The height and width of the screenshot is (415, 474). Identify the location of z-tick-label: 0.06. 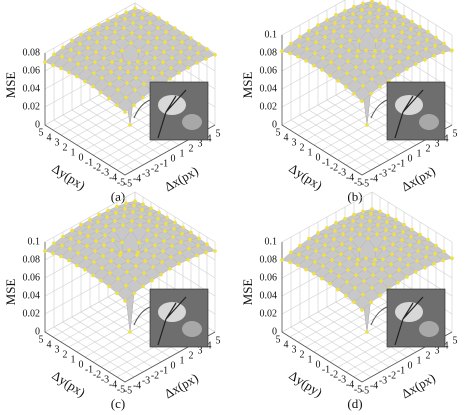
(32, 70).